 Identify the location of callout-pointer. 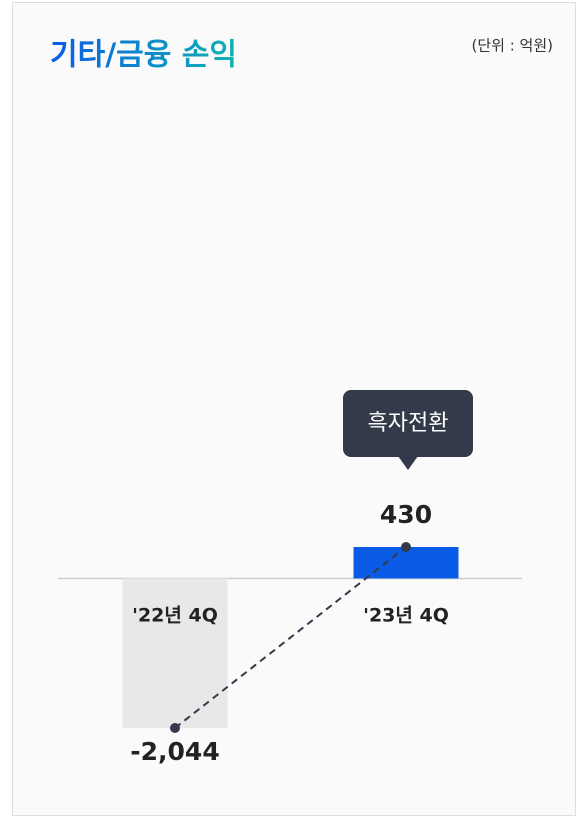
(408, 463).